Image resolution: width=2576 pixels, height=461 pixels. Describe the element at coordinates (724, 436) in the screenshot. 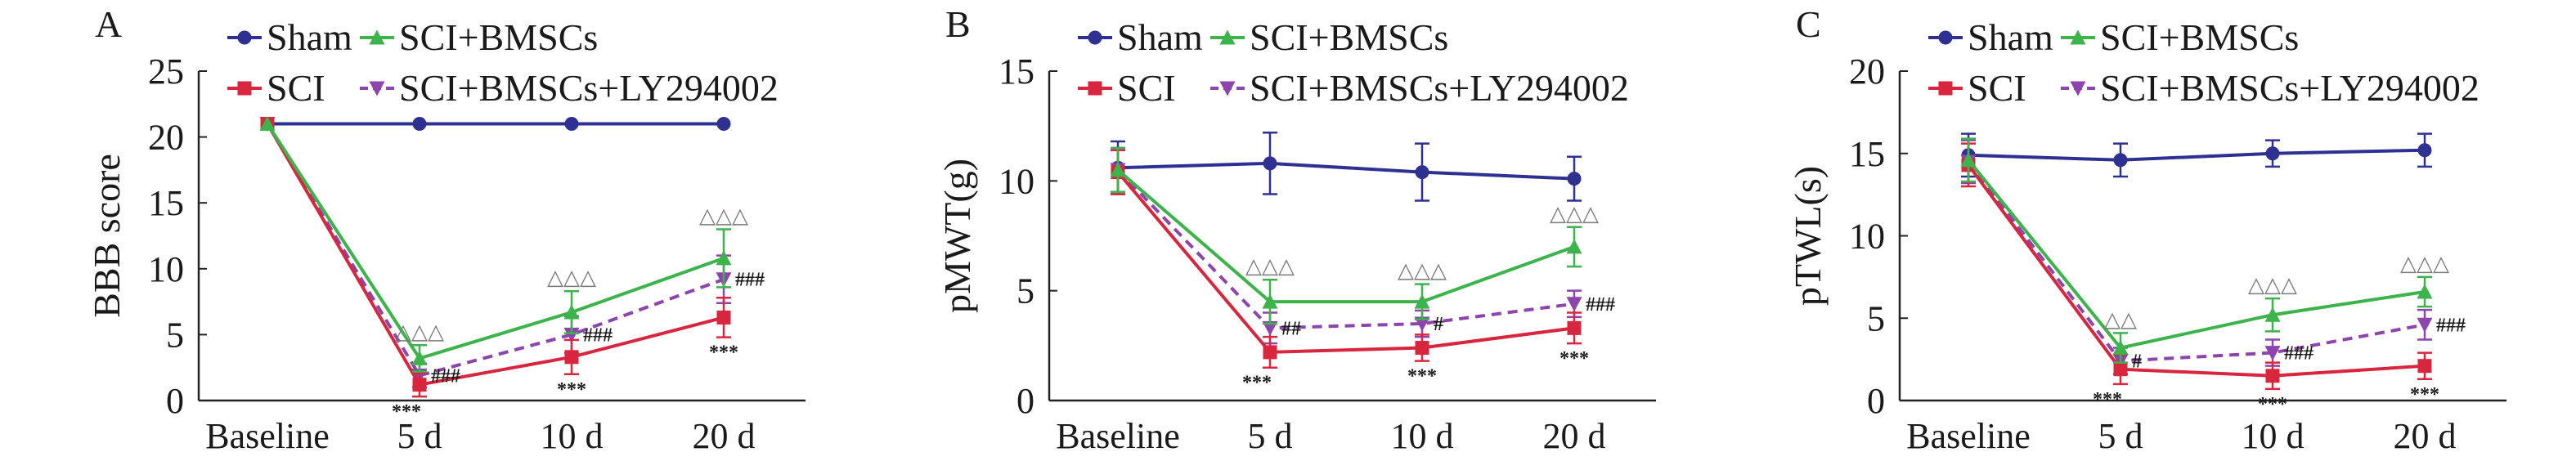

I see `x-tick-label: 20 d` at that location.